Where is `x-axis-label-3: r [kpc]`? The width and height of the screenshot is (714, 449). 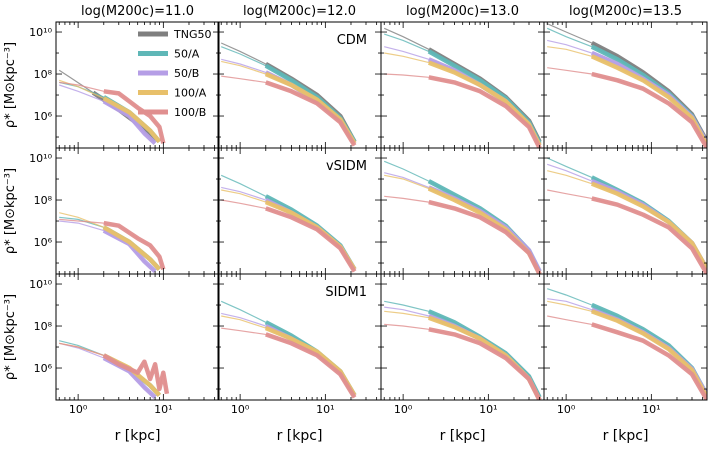
x-axis-label-3: r [kpc] is located at coordinates (626, 436).